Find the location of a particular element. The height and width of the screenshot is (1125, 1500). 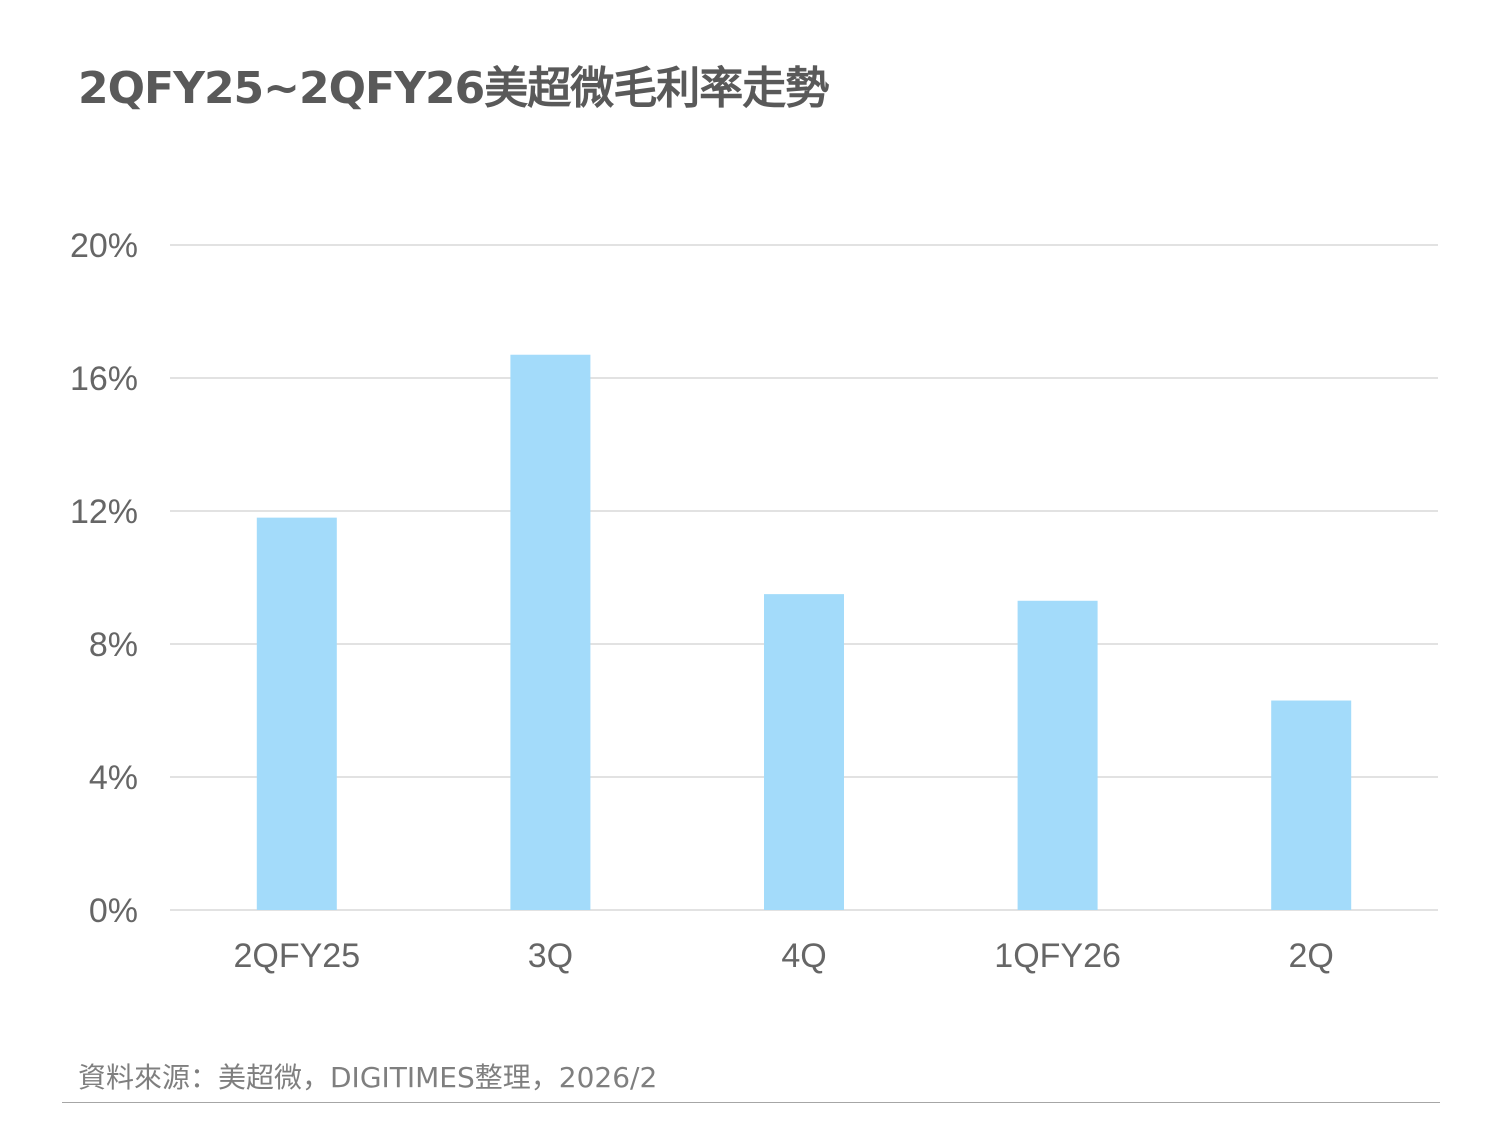

source-note: 資料來源：美超微，DIGITIMES整理，2026/2 is located at coordinates (368, 1077).